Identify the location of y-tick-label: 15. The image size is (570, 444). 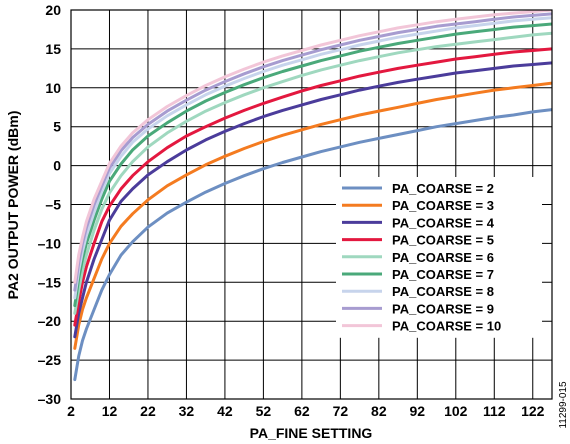
(53, 49).